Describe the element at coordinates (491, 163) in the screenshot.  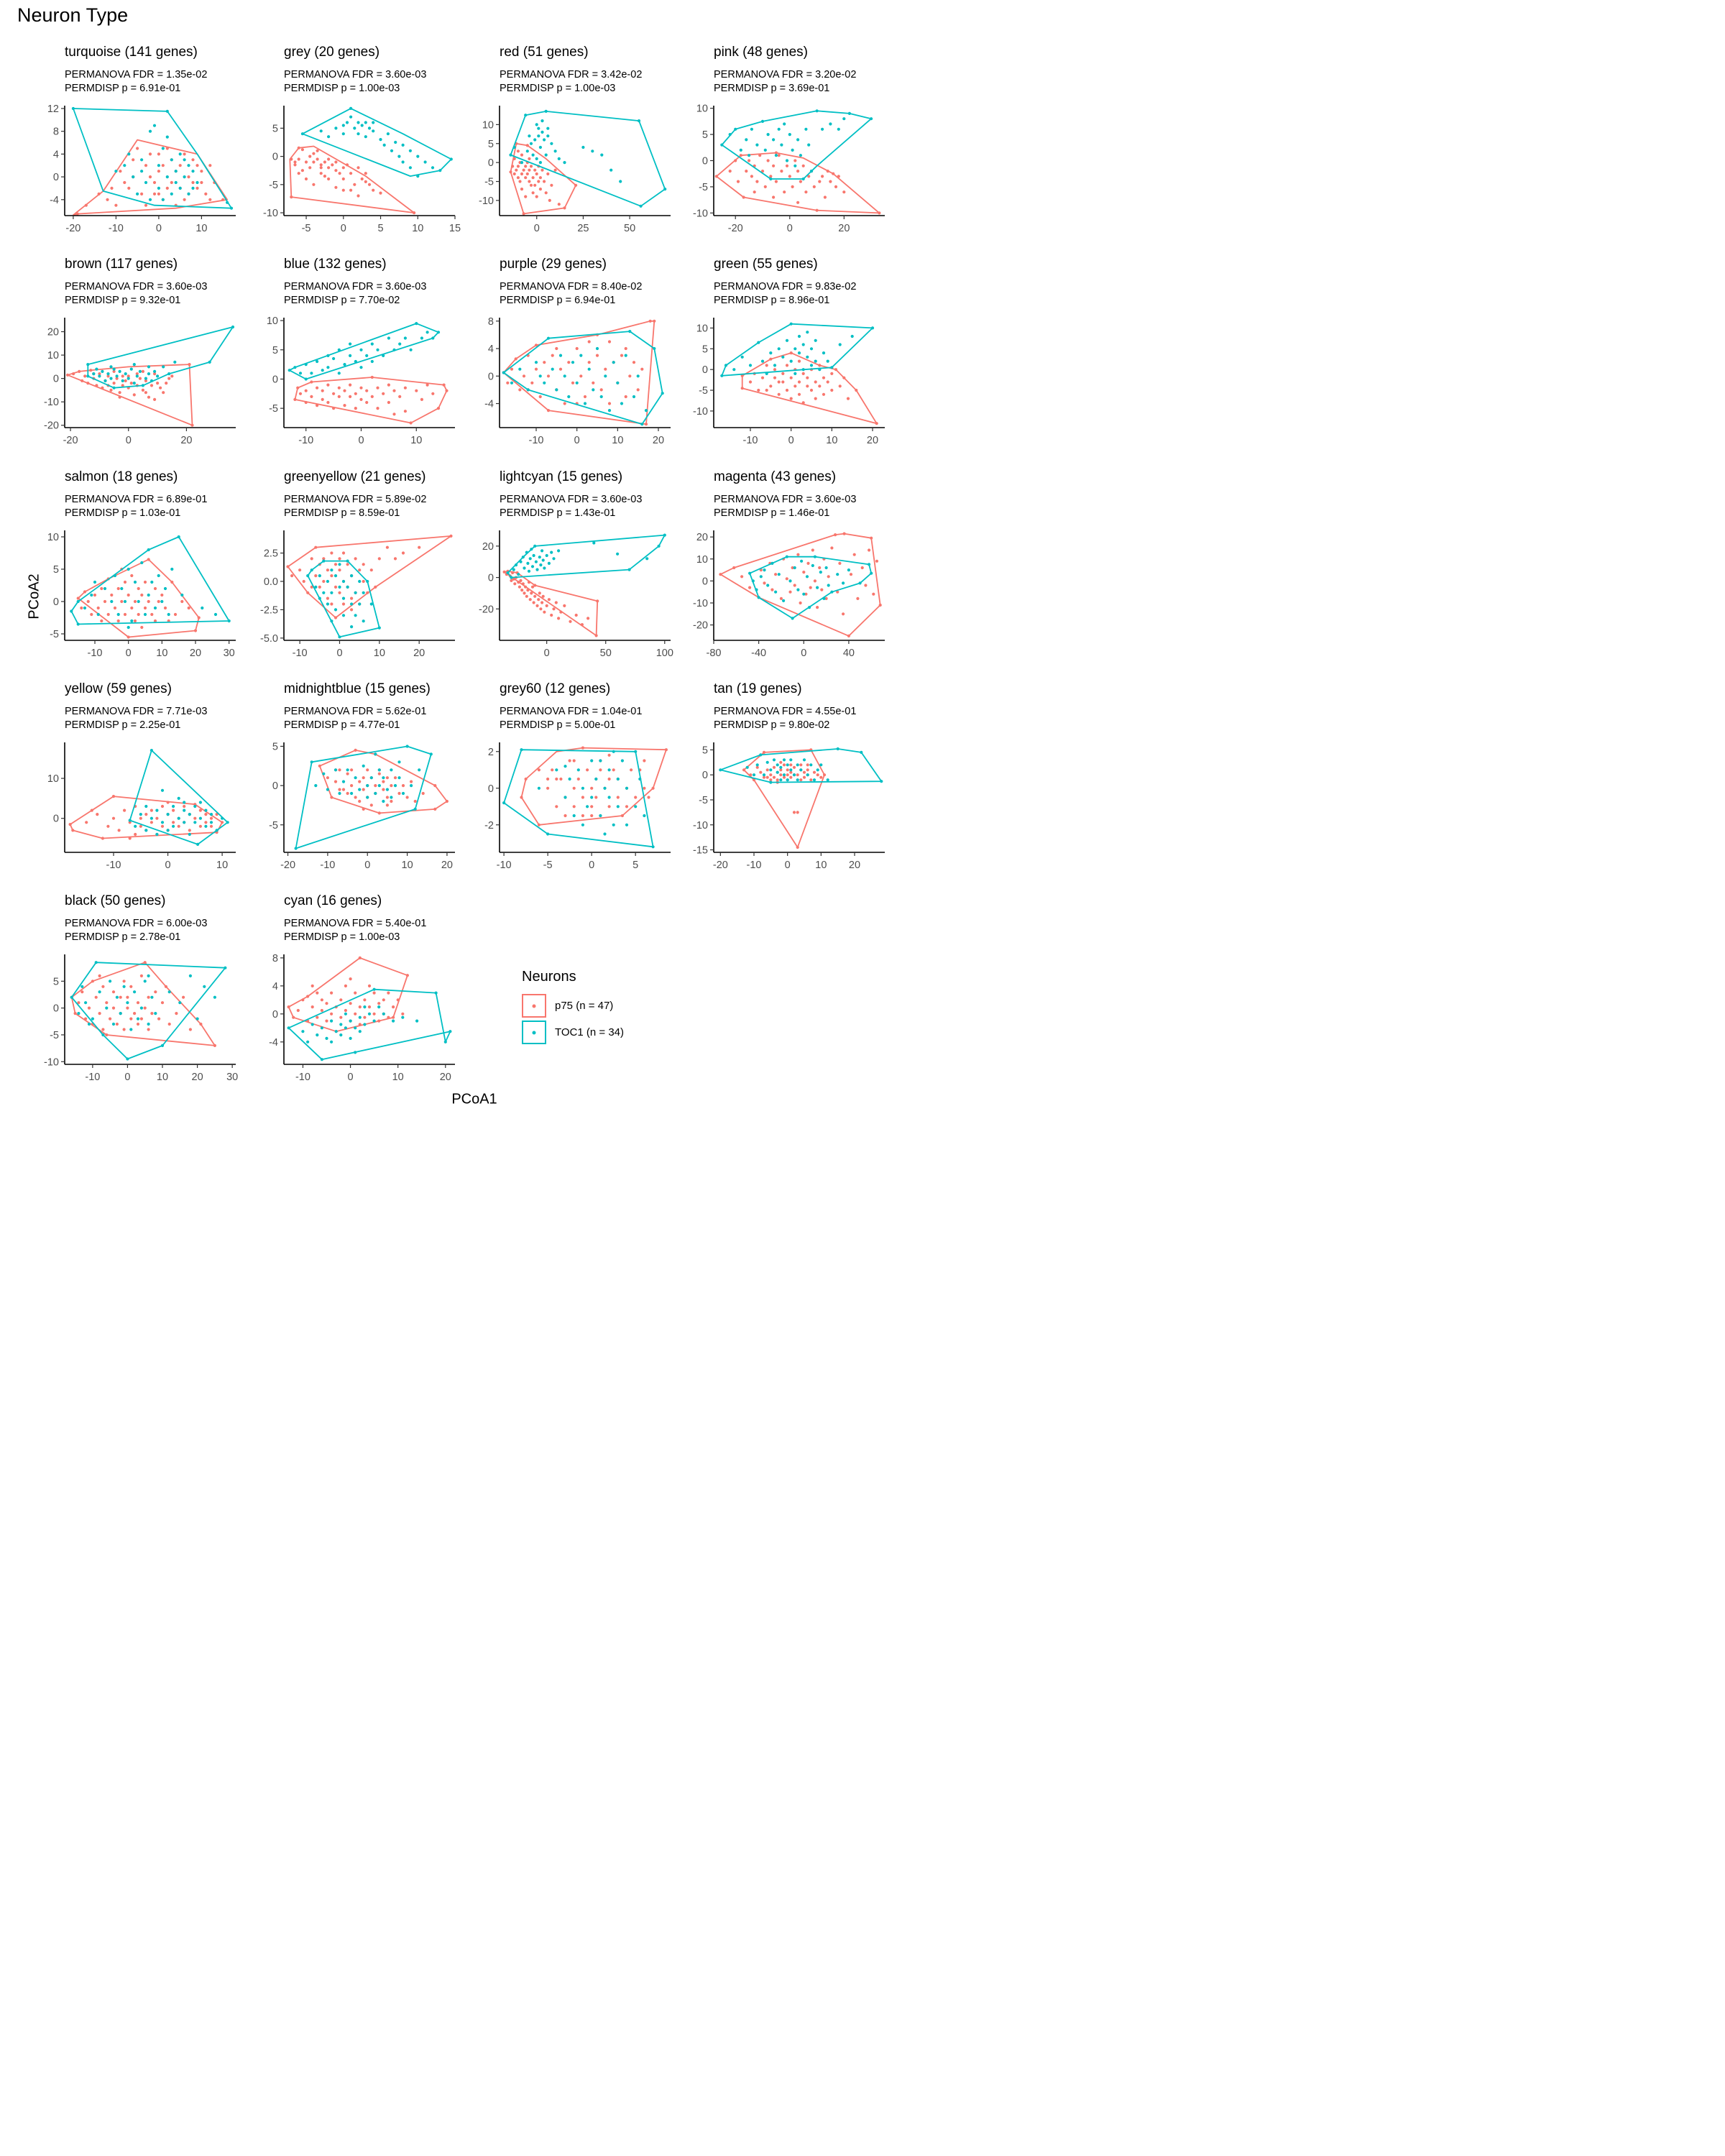
I see `y-tick-label: 0` at that location.